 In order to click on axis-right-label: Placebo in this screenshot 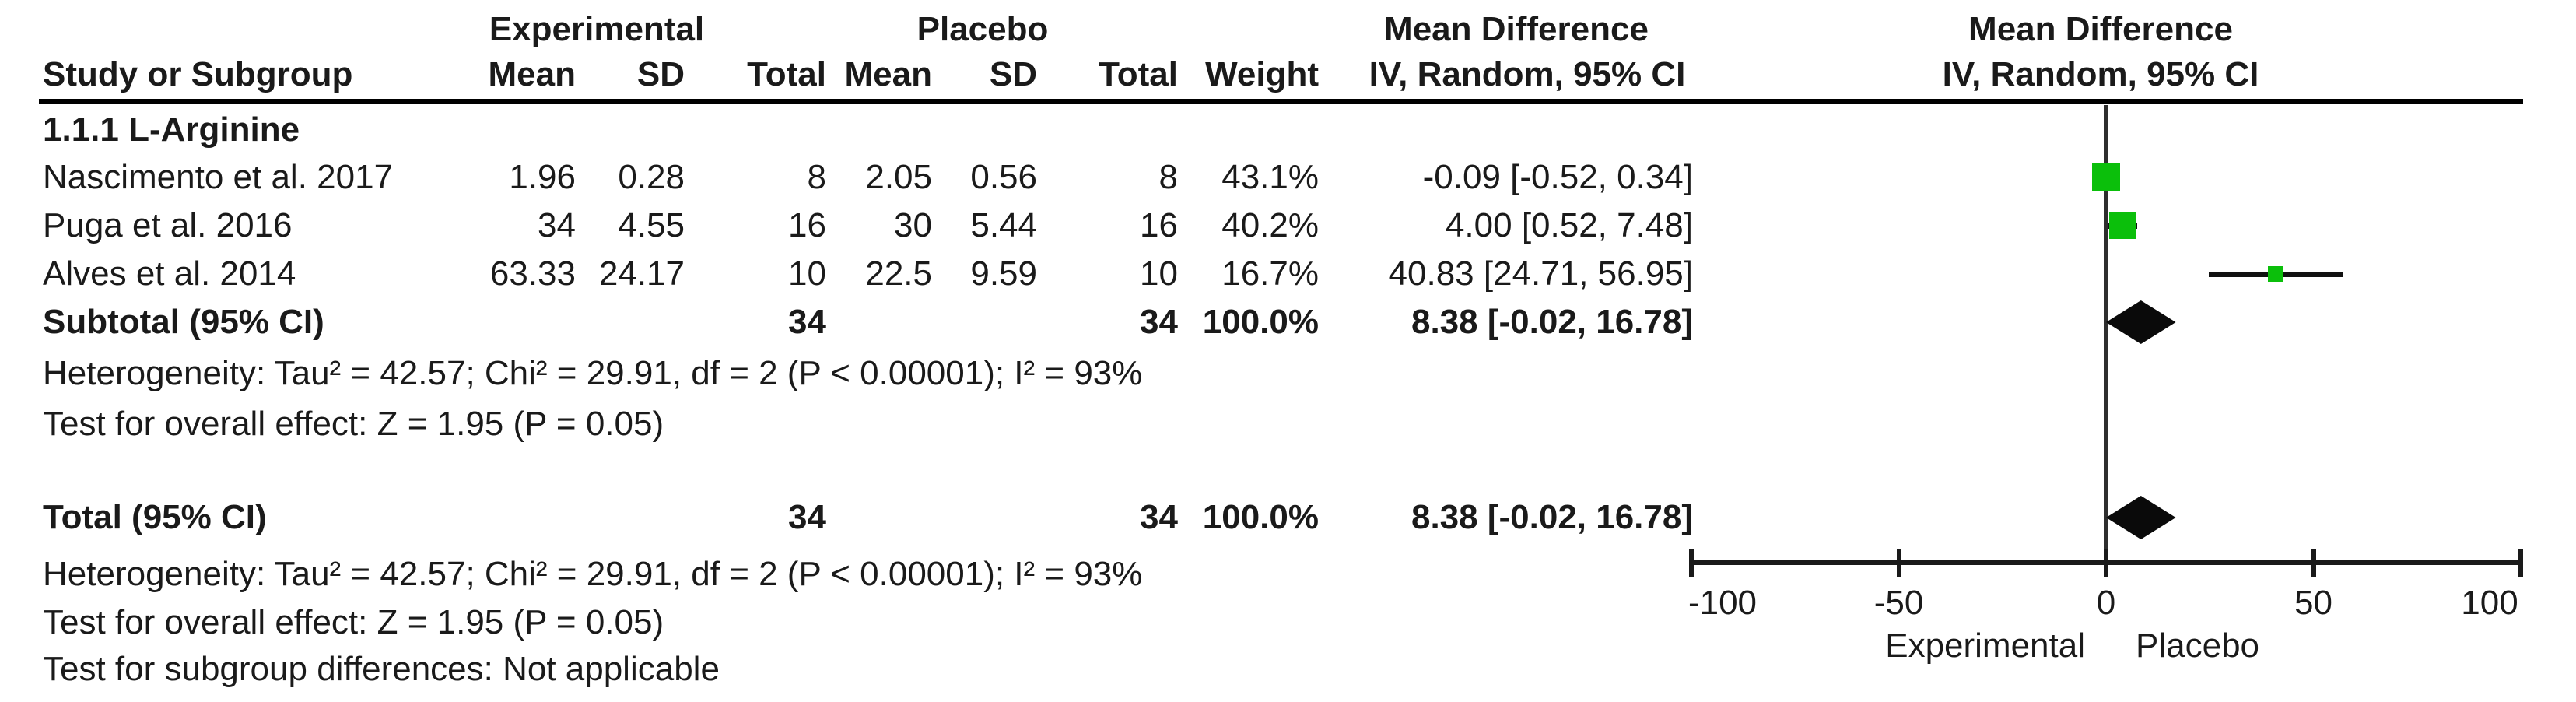, I will do `click(2198, 646)`.